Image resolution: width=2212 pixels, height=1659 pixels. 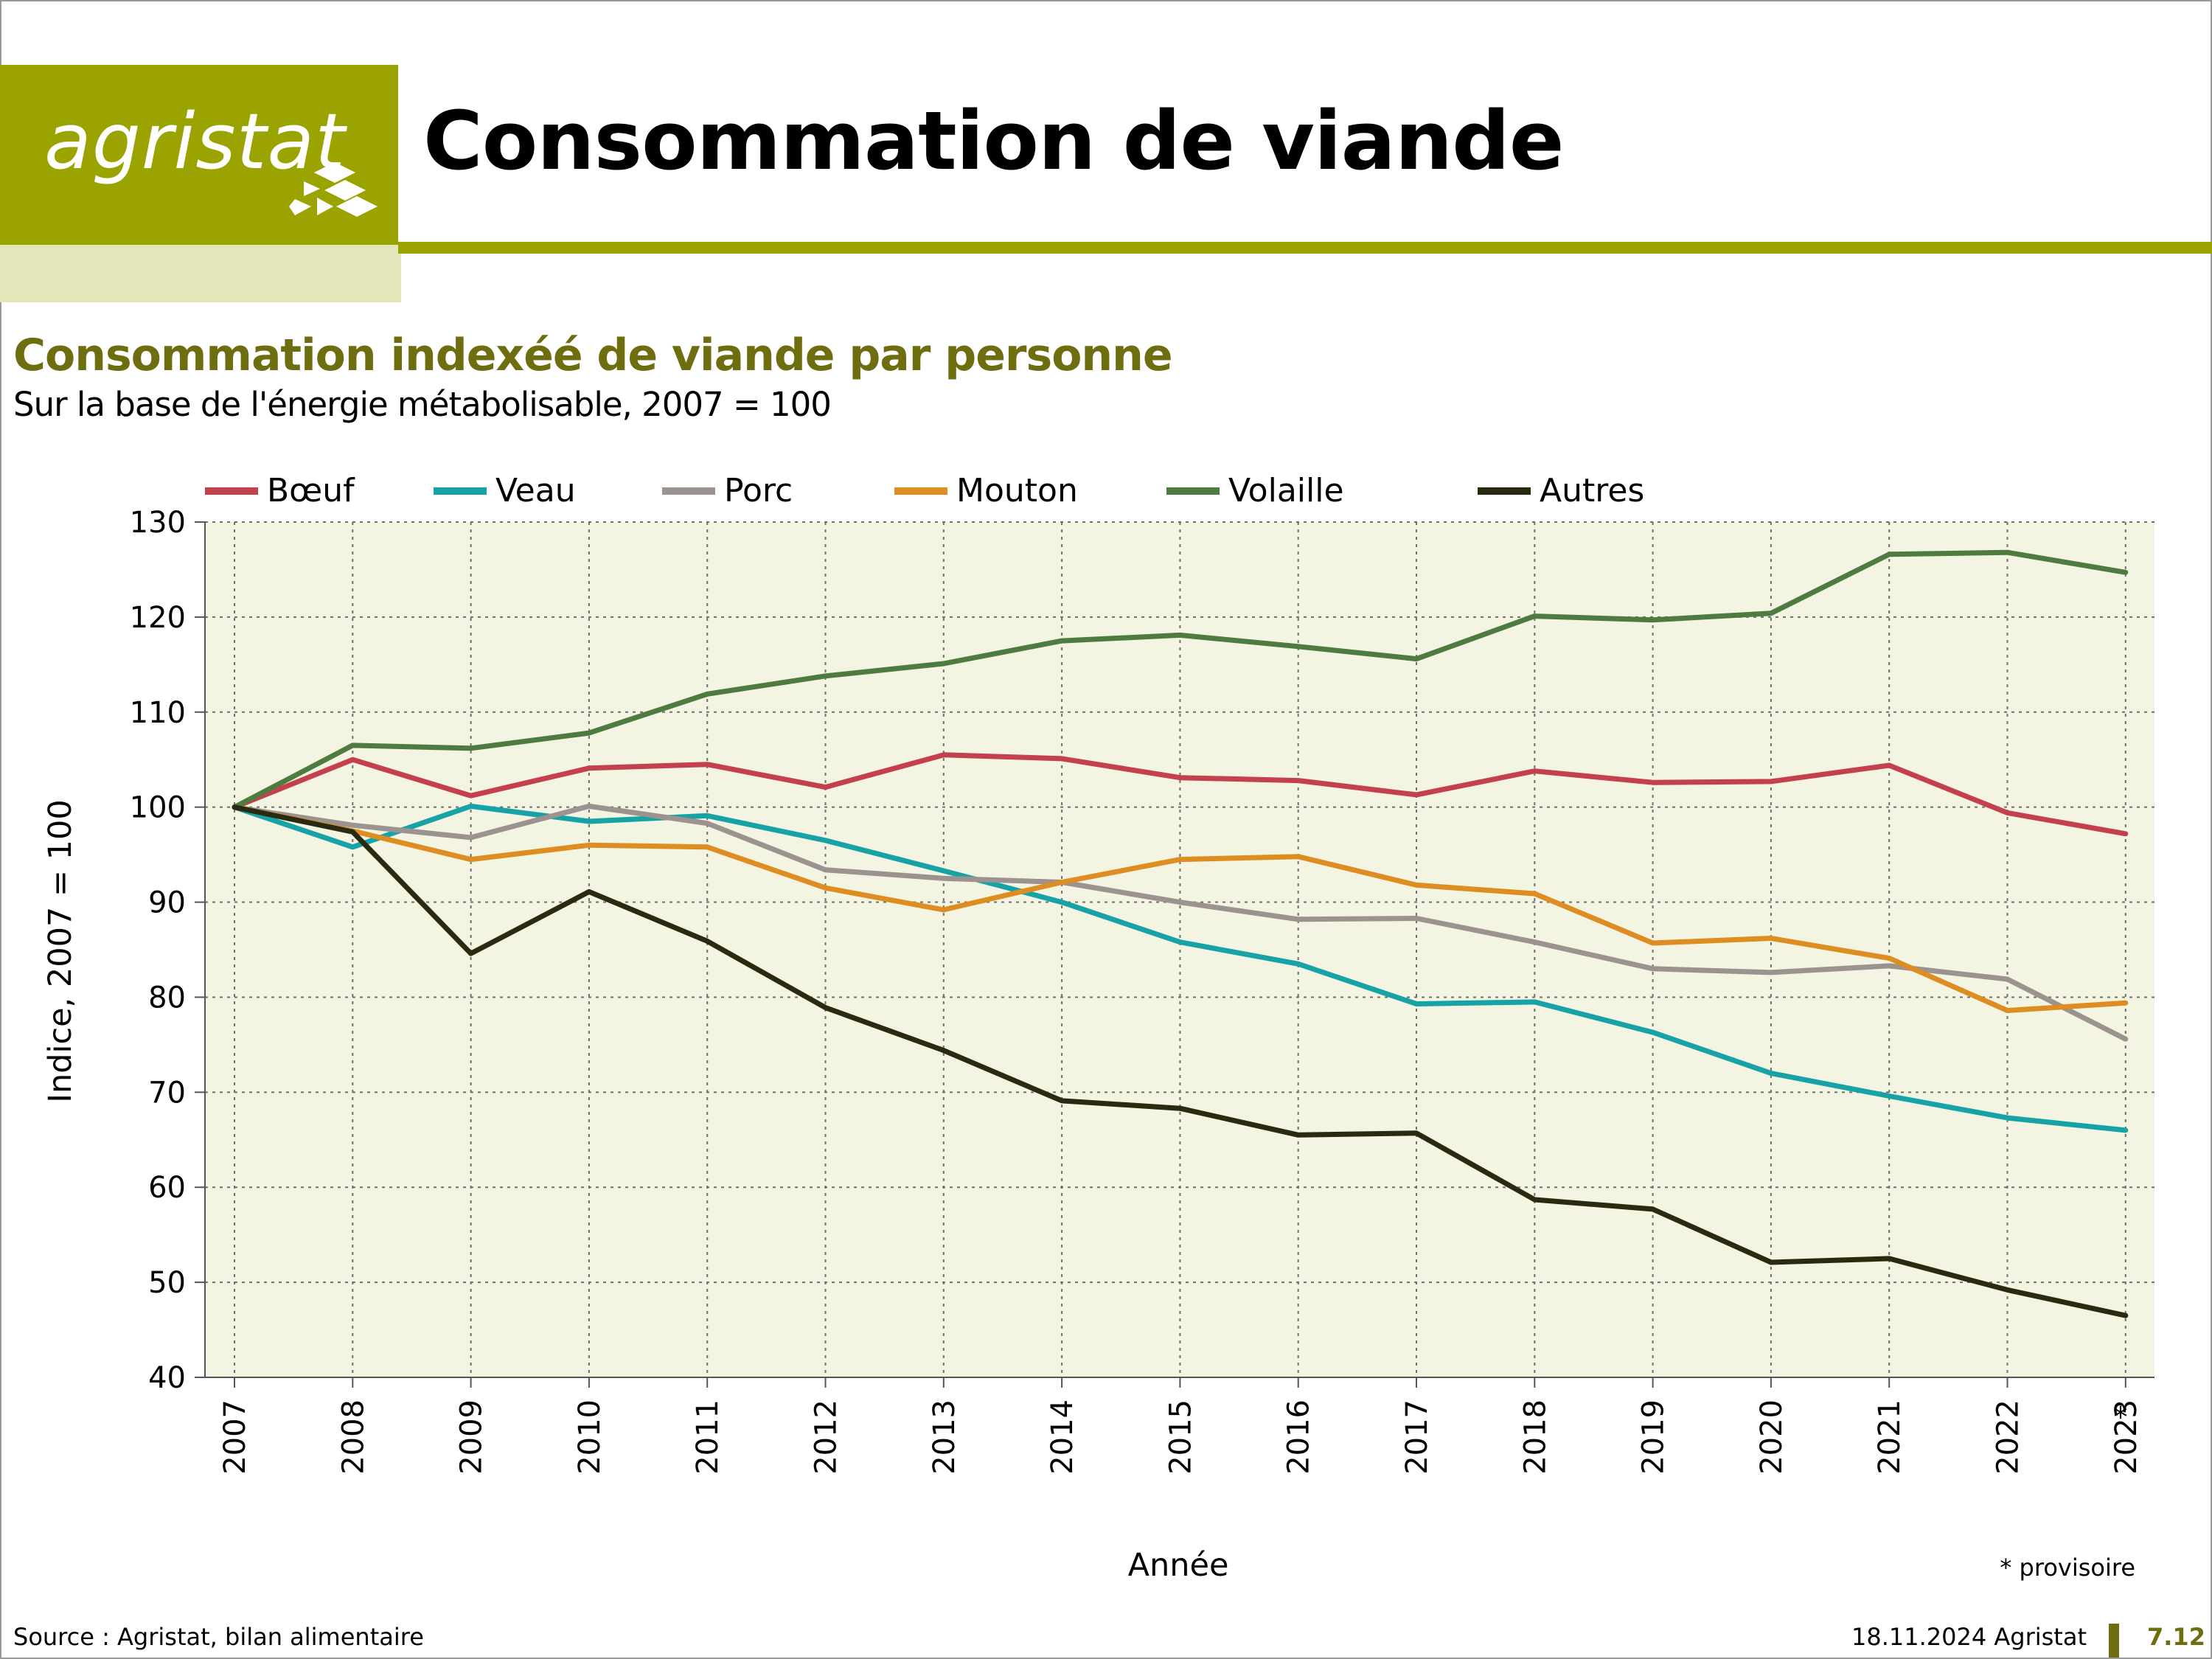 What do you see at coordinates (218, 1637) in the screenshot?
I see `source-note: Source : Agristat, bilan alimentaire` at bounding box center [218, 1637].